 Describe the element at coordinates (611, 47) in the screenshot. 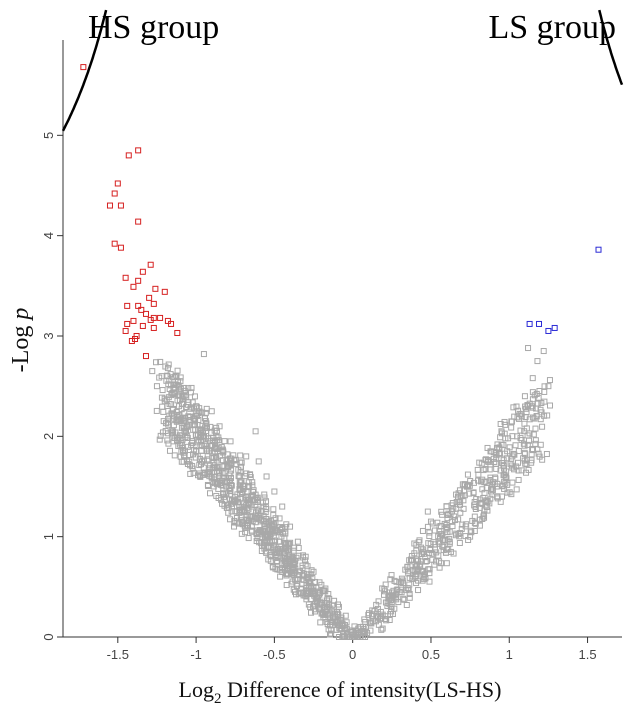

I see `threshold-curve-right` at that location.